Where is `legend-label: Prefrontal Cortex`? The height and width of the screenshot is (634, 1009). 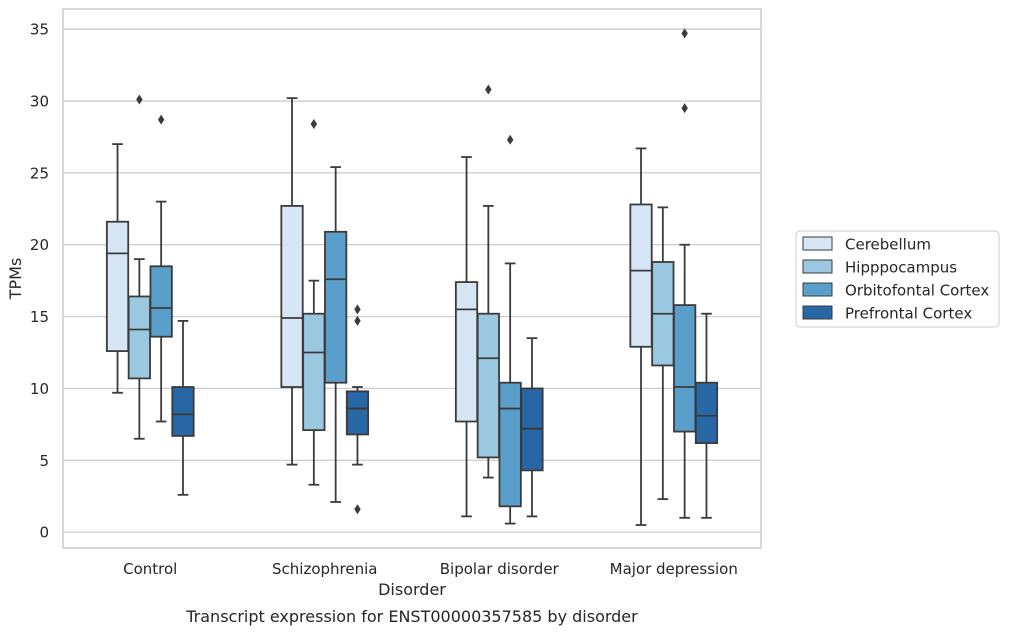 legend-label: Prefrontal Cortex is located at coordinates (908, 314).